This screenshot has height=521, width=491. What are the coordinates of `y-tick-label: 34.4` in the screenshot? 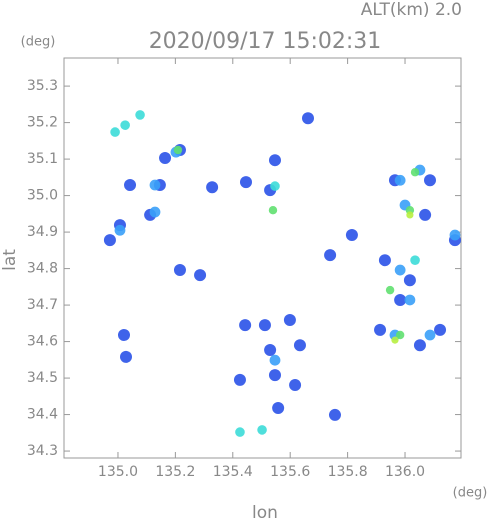 It's located at (42, 415).